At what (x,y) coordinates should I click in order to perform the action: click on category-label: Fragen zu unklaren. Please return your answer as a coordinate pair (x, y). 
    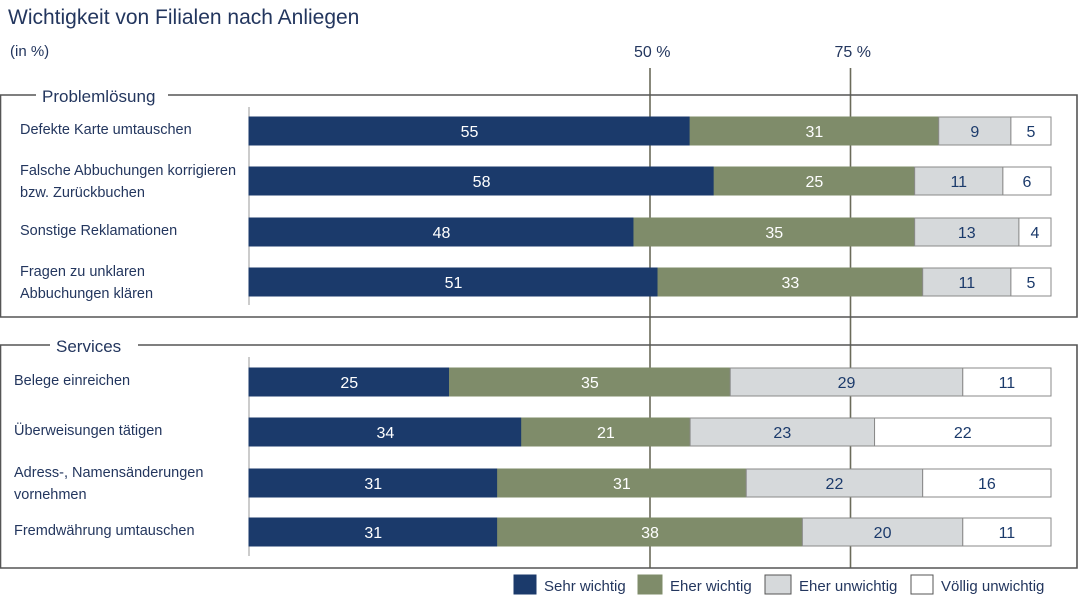
    Looking at the image, I should click on (82, 272).